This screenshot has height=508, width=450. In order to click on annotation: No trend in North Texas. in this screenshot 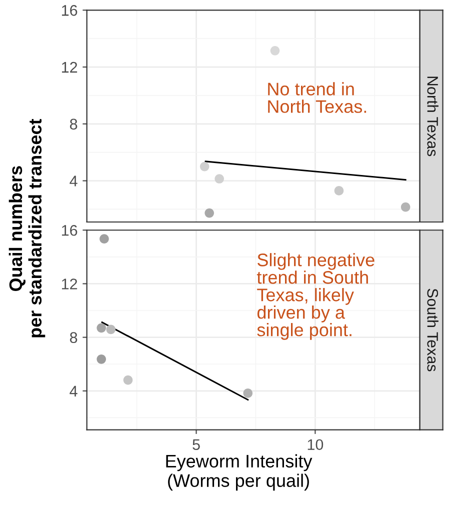, I will do `click(317, 97)`.